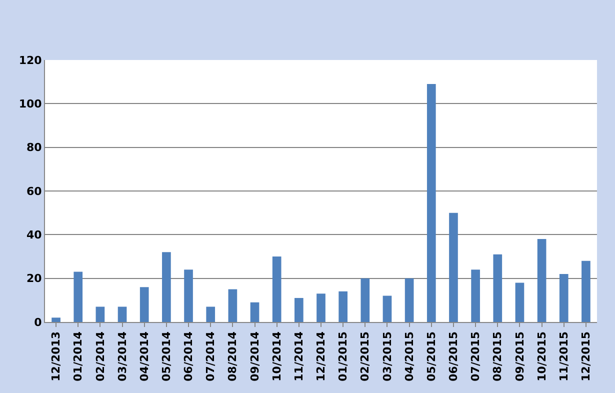 The image size is (615, 393). What do you see at coordinates (365, 356) in the screenshot?
I see `x-tick-label: 02/2015` at bounding box center [365, 356].